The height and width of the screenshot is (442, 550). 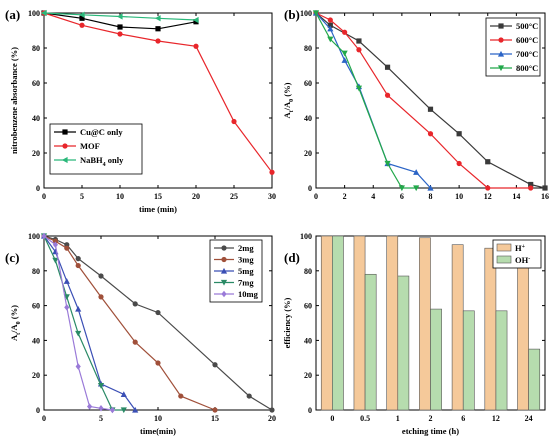 I want to click on x-axis-title: time(min), so click(x=158, y=431).